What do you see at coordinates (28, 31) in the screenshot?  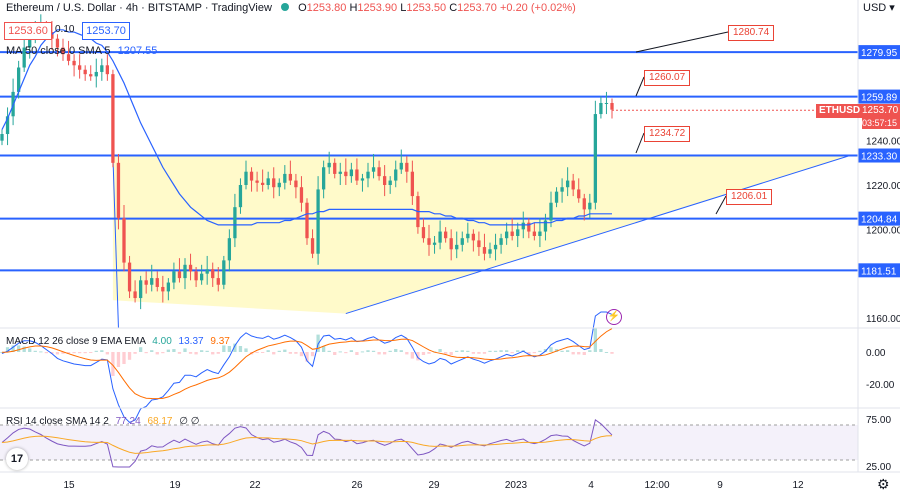 I see `bid-box: 1253.60` at bounding box center [28, 31].